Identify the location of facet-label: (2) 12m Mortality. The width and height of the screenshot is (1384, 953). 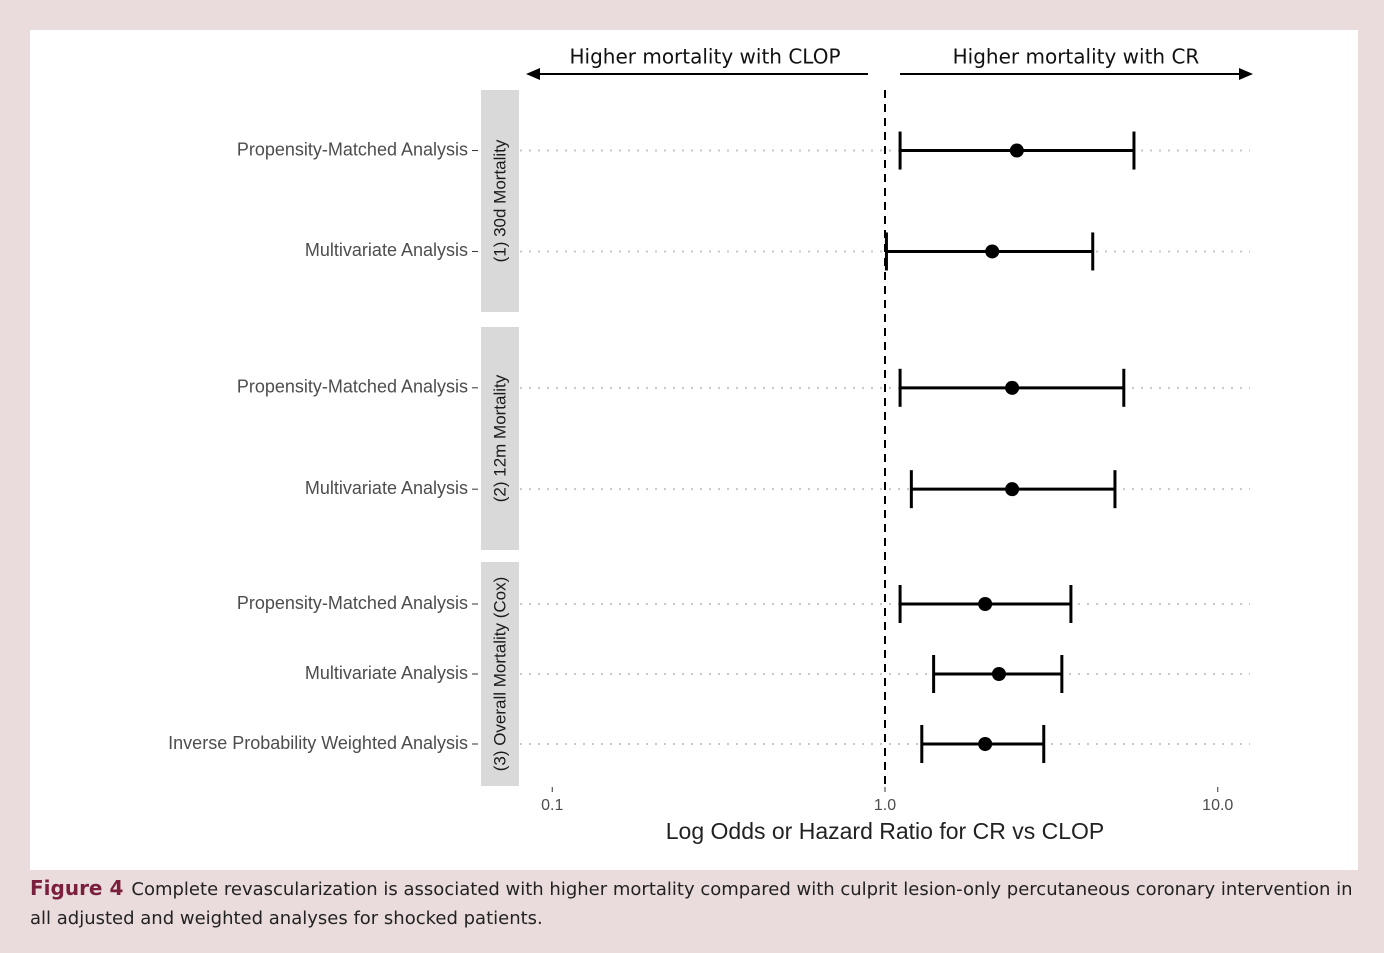
(499, 438).